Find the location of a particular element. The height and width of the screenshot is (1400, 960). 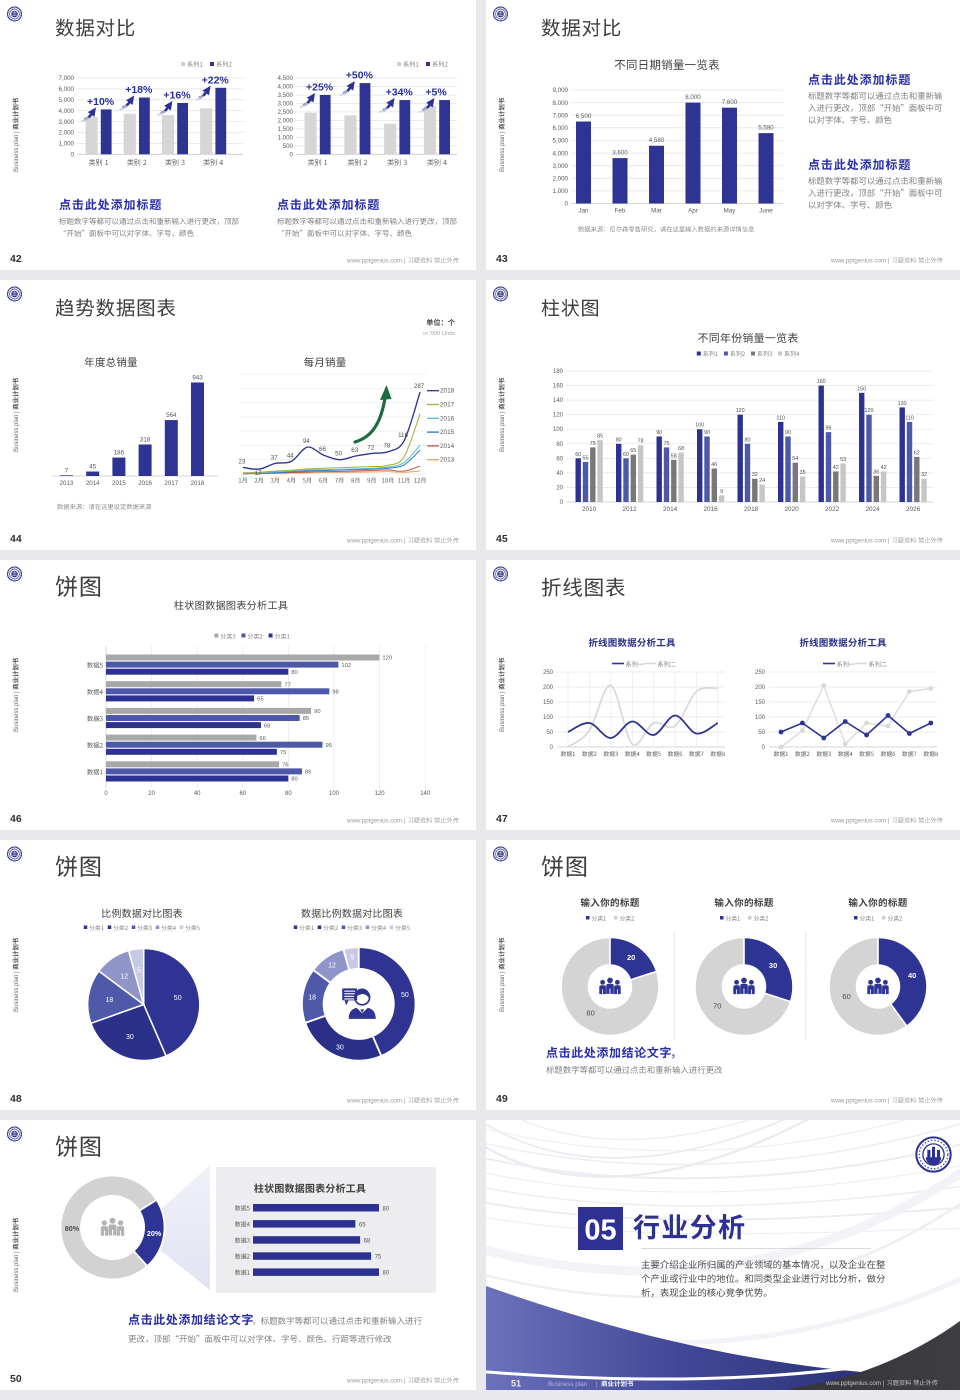

svg-text: 5 is located at coordinates (352, 958).